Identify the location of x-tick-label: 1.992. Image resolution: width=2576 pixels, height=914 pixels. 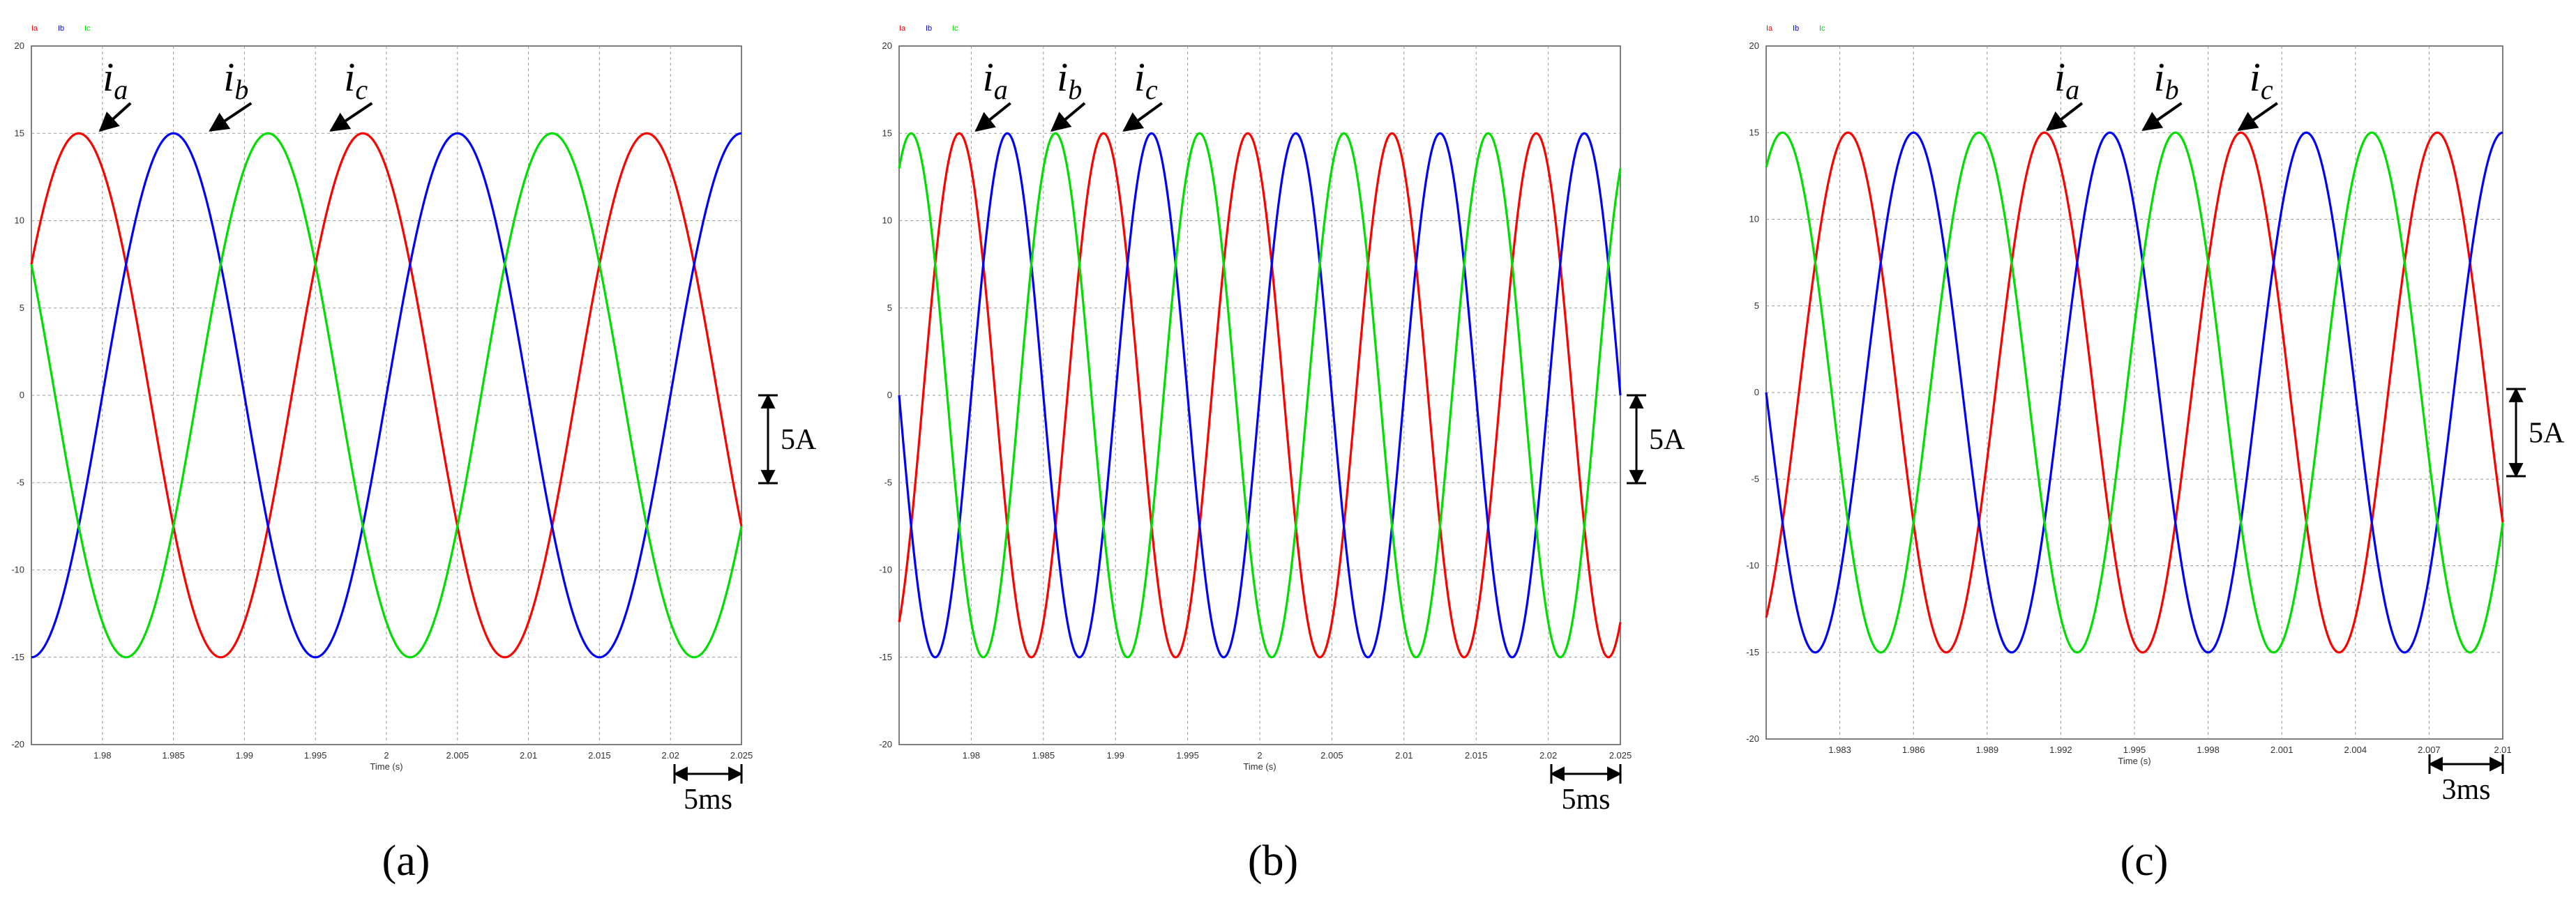
(2060, 750).